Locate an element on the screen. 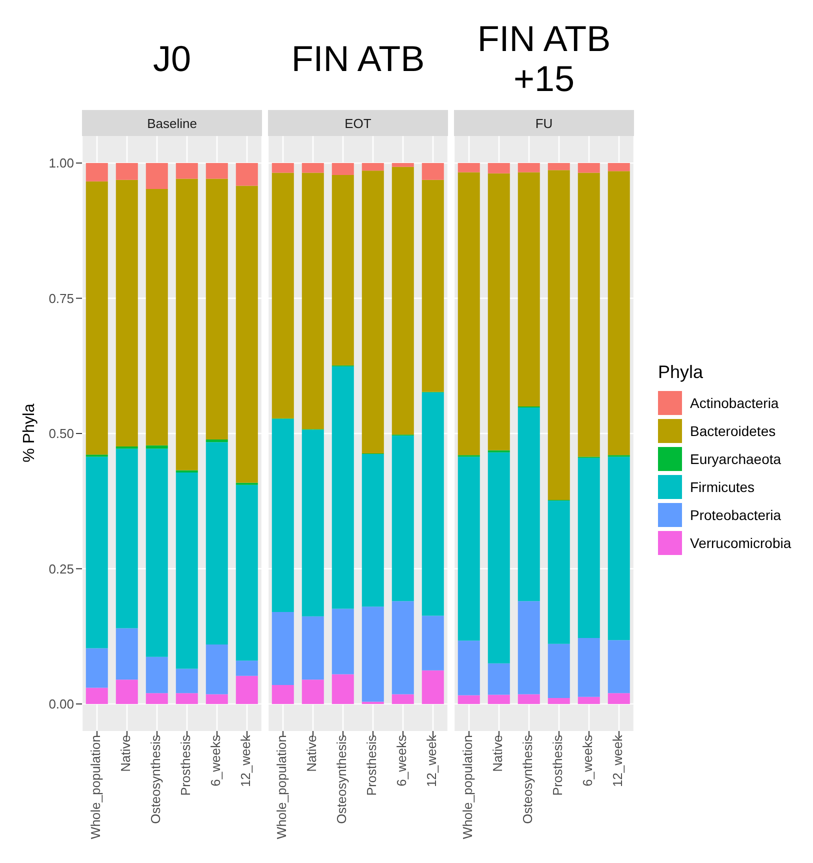 The image size is (813, 863). chart-title: J0 is located at coordinates (172, 59).